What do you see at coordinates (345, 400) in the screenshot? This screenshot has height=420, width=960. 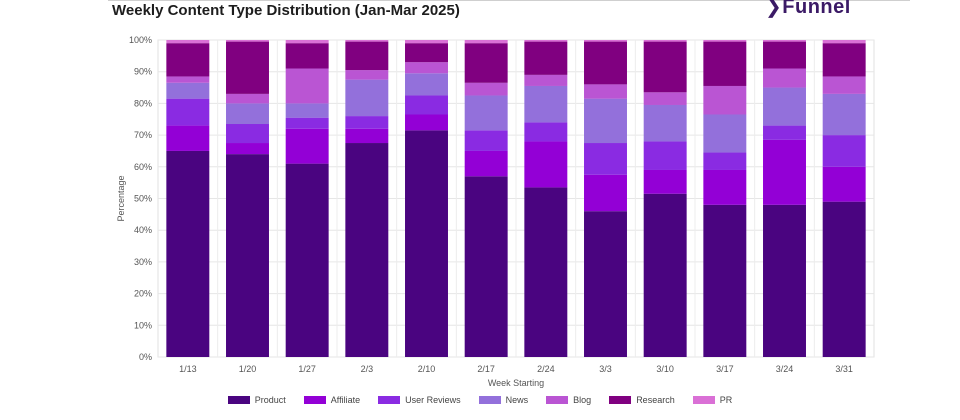 I see `legend-label: Affiliate` at bounding box center [345, 400].